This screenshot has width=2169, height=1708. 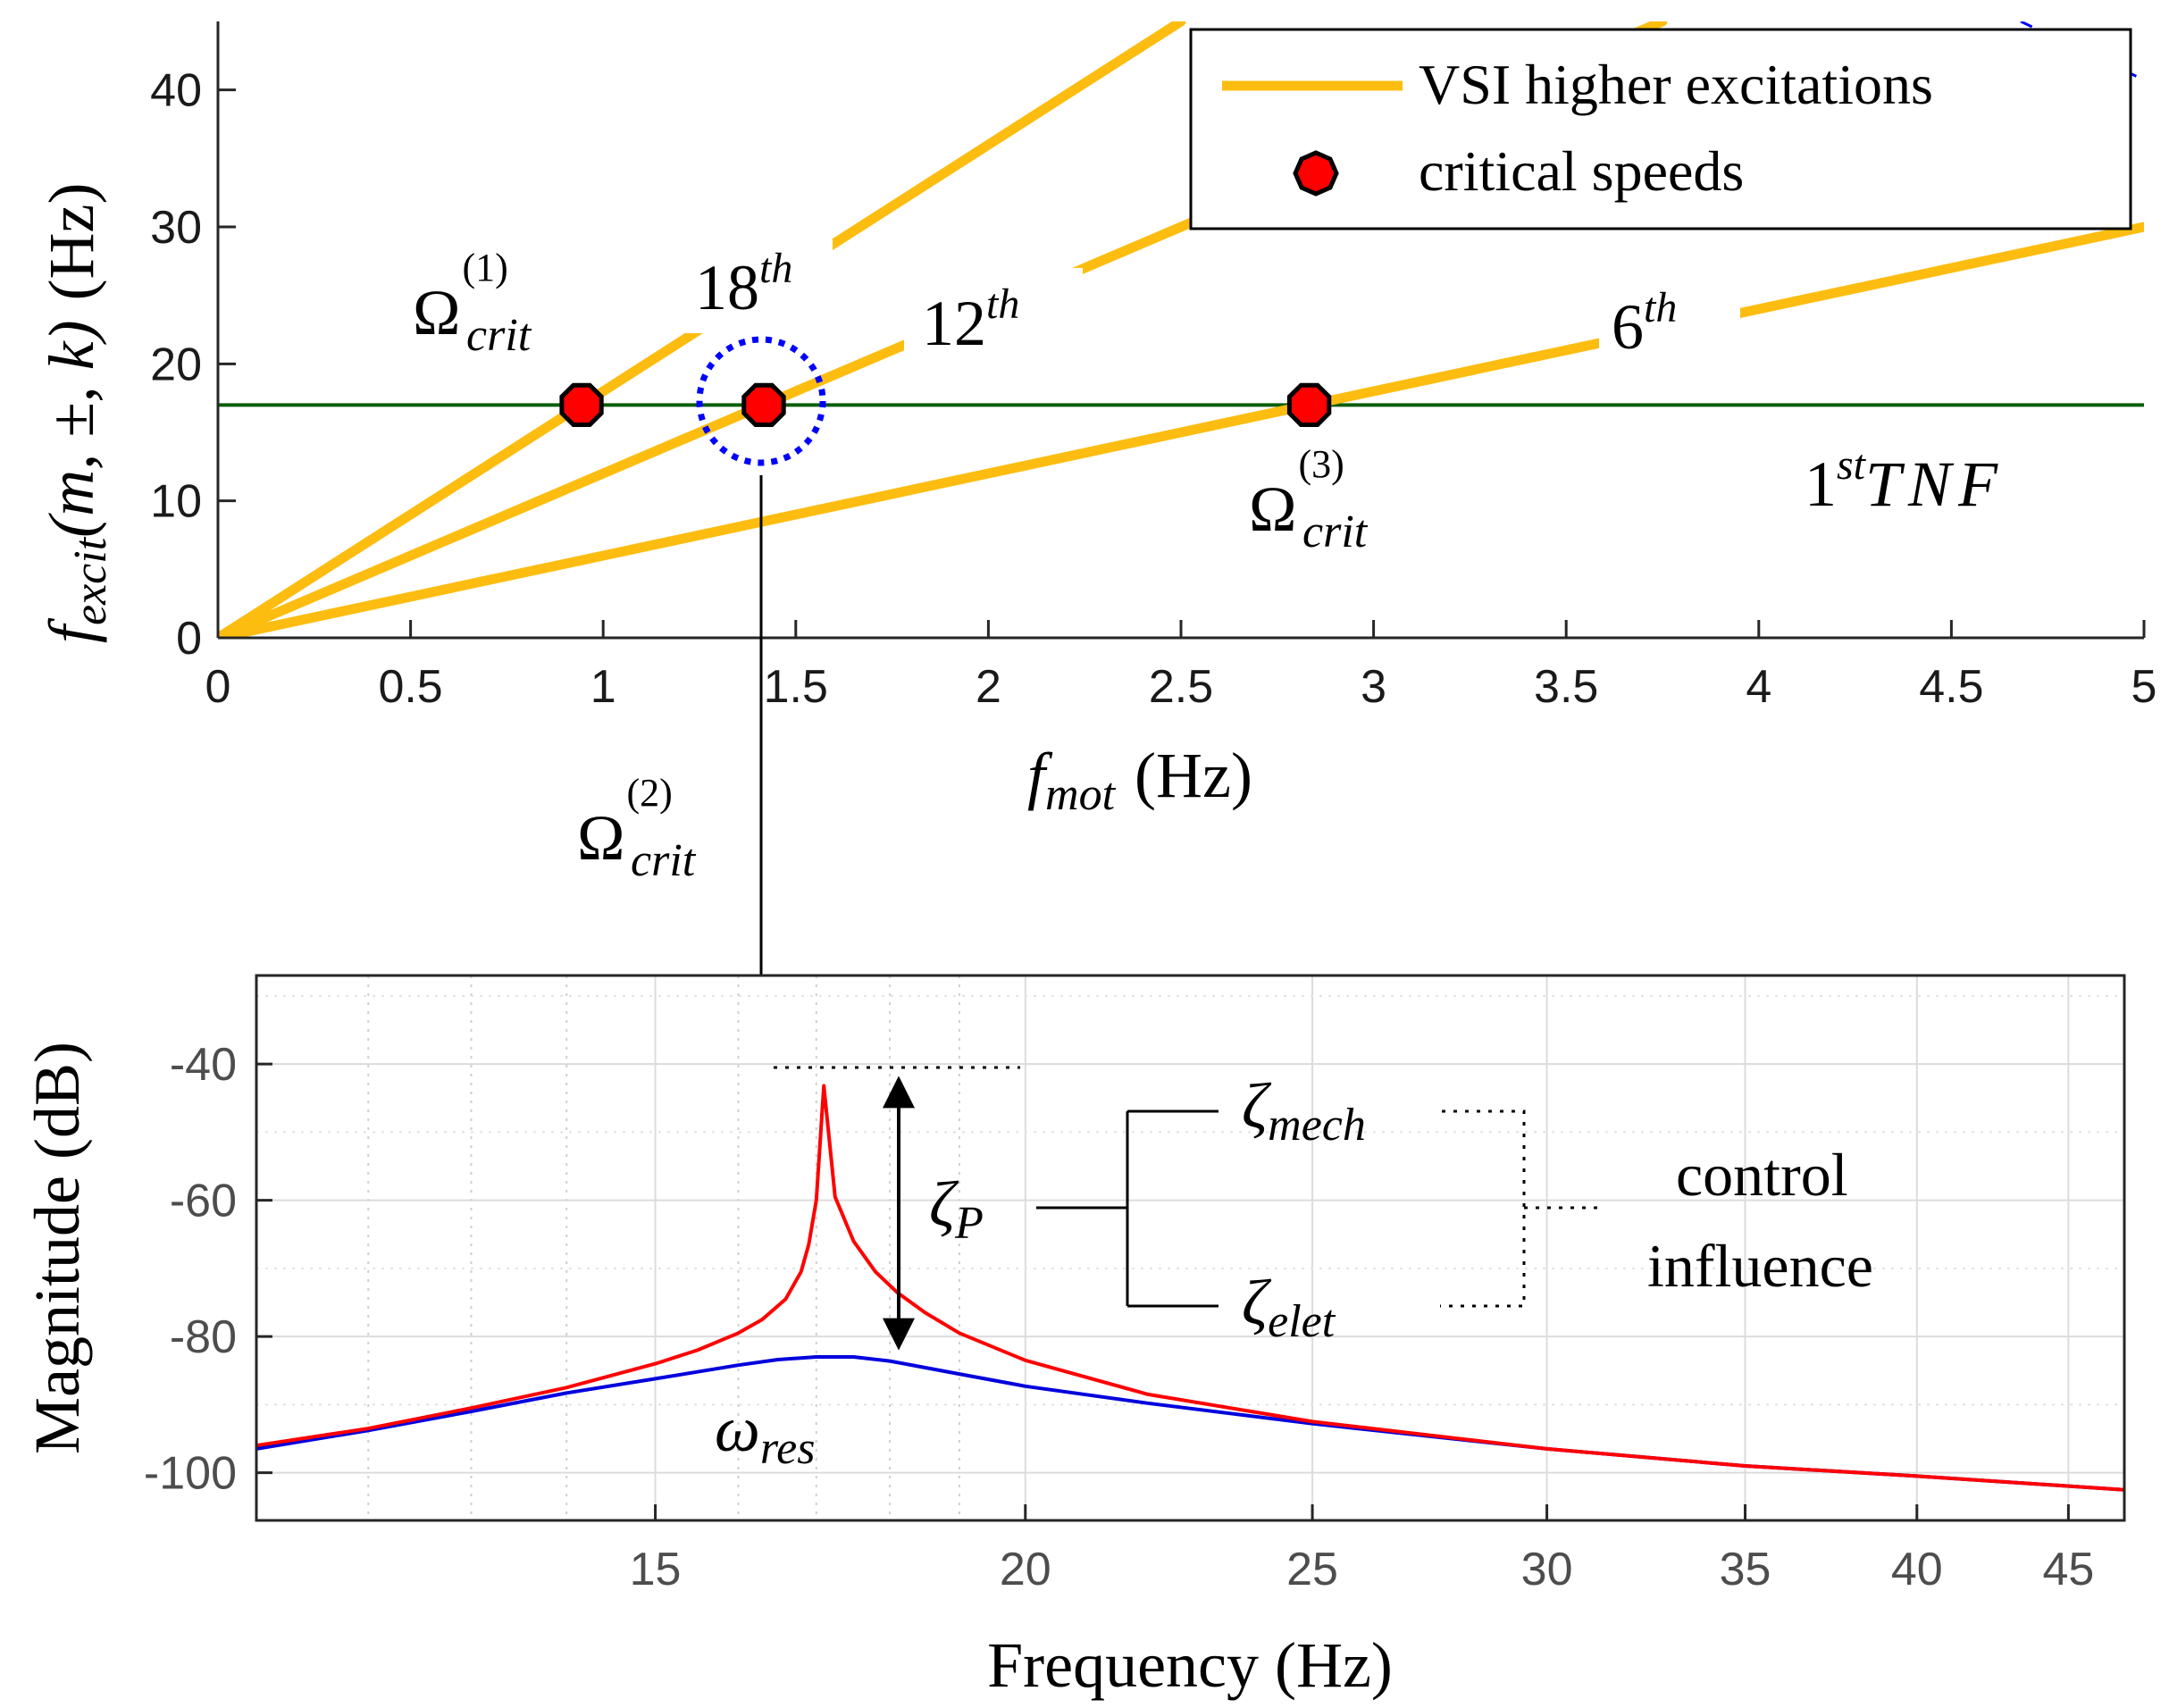 I want to click on top-ylabel-unit: (Hz), so click(x=71, y=242).